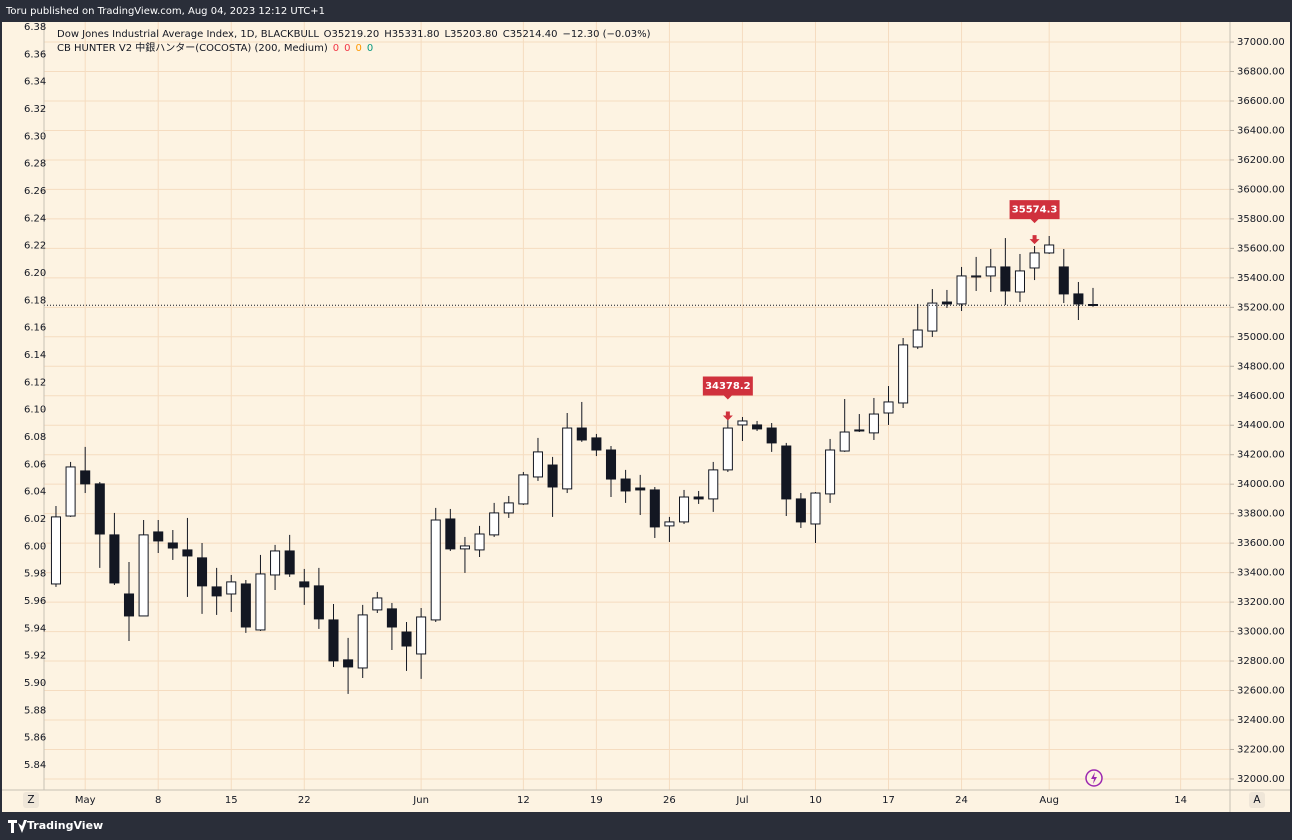 Image resolution: width=1292 pixels, height=840 pixels. What do you see at coordinates (1261, 130) in the screenshot?
I see `y-tick-label: 36400.00` at bounding box center [1261, 130].